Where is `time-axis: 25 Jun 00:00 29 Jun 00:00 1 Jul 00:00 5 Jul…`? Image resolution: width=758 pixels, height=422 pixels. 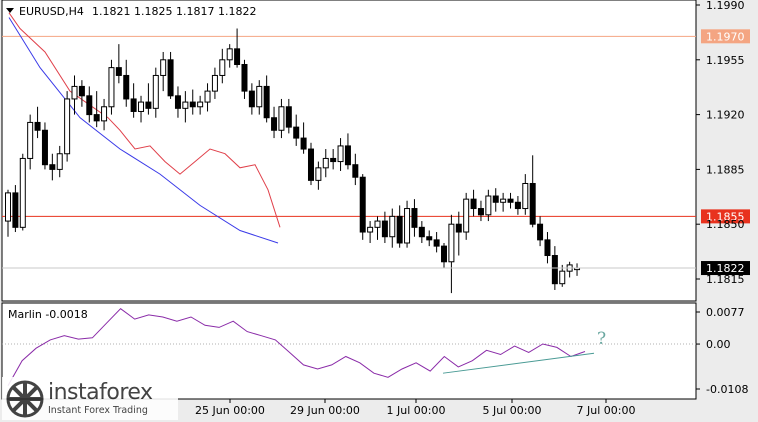
time-axis: 25 Jun 00:00 29 Jun 00:00 1 Jul 00:00 5 Jul… is located at coordinates (415, 408).